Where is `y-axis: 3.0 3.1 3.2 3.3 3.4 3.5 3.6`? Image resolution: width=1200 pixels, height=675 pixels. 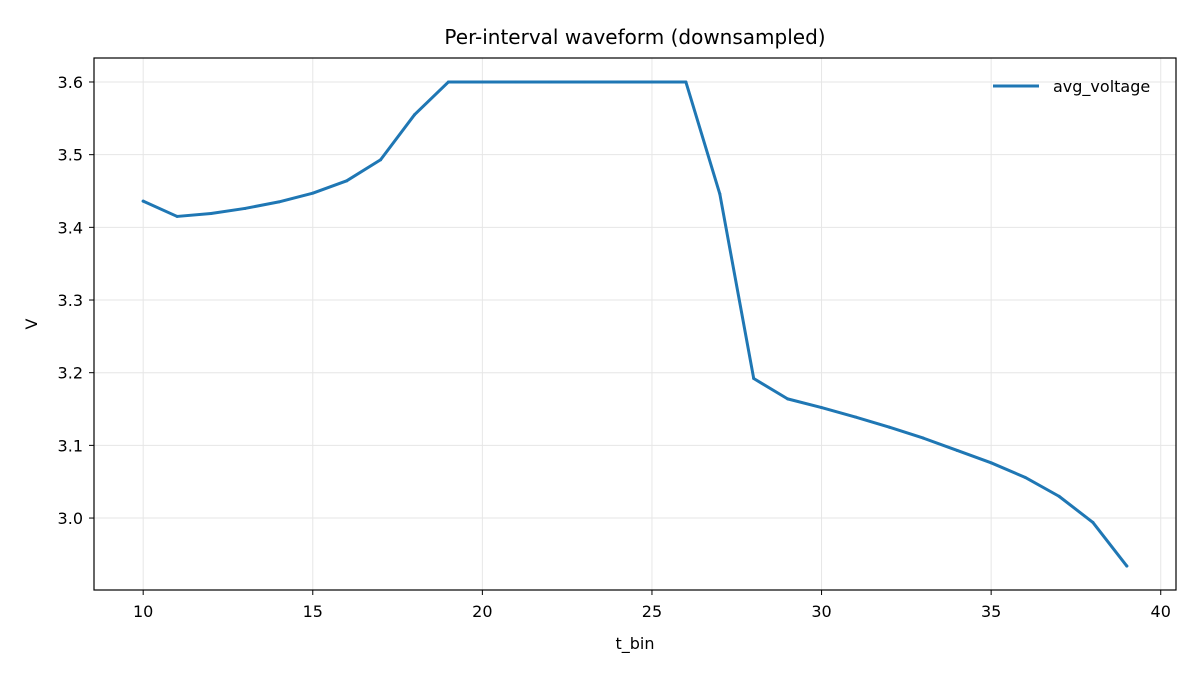 y-axis: 3.0 3.1 3.2 3.3 3.4 3.5 3.6 is located at coordinates (76, 300).